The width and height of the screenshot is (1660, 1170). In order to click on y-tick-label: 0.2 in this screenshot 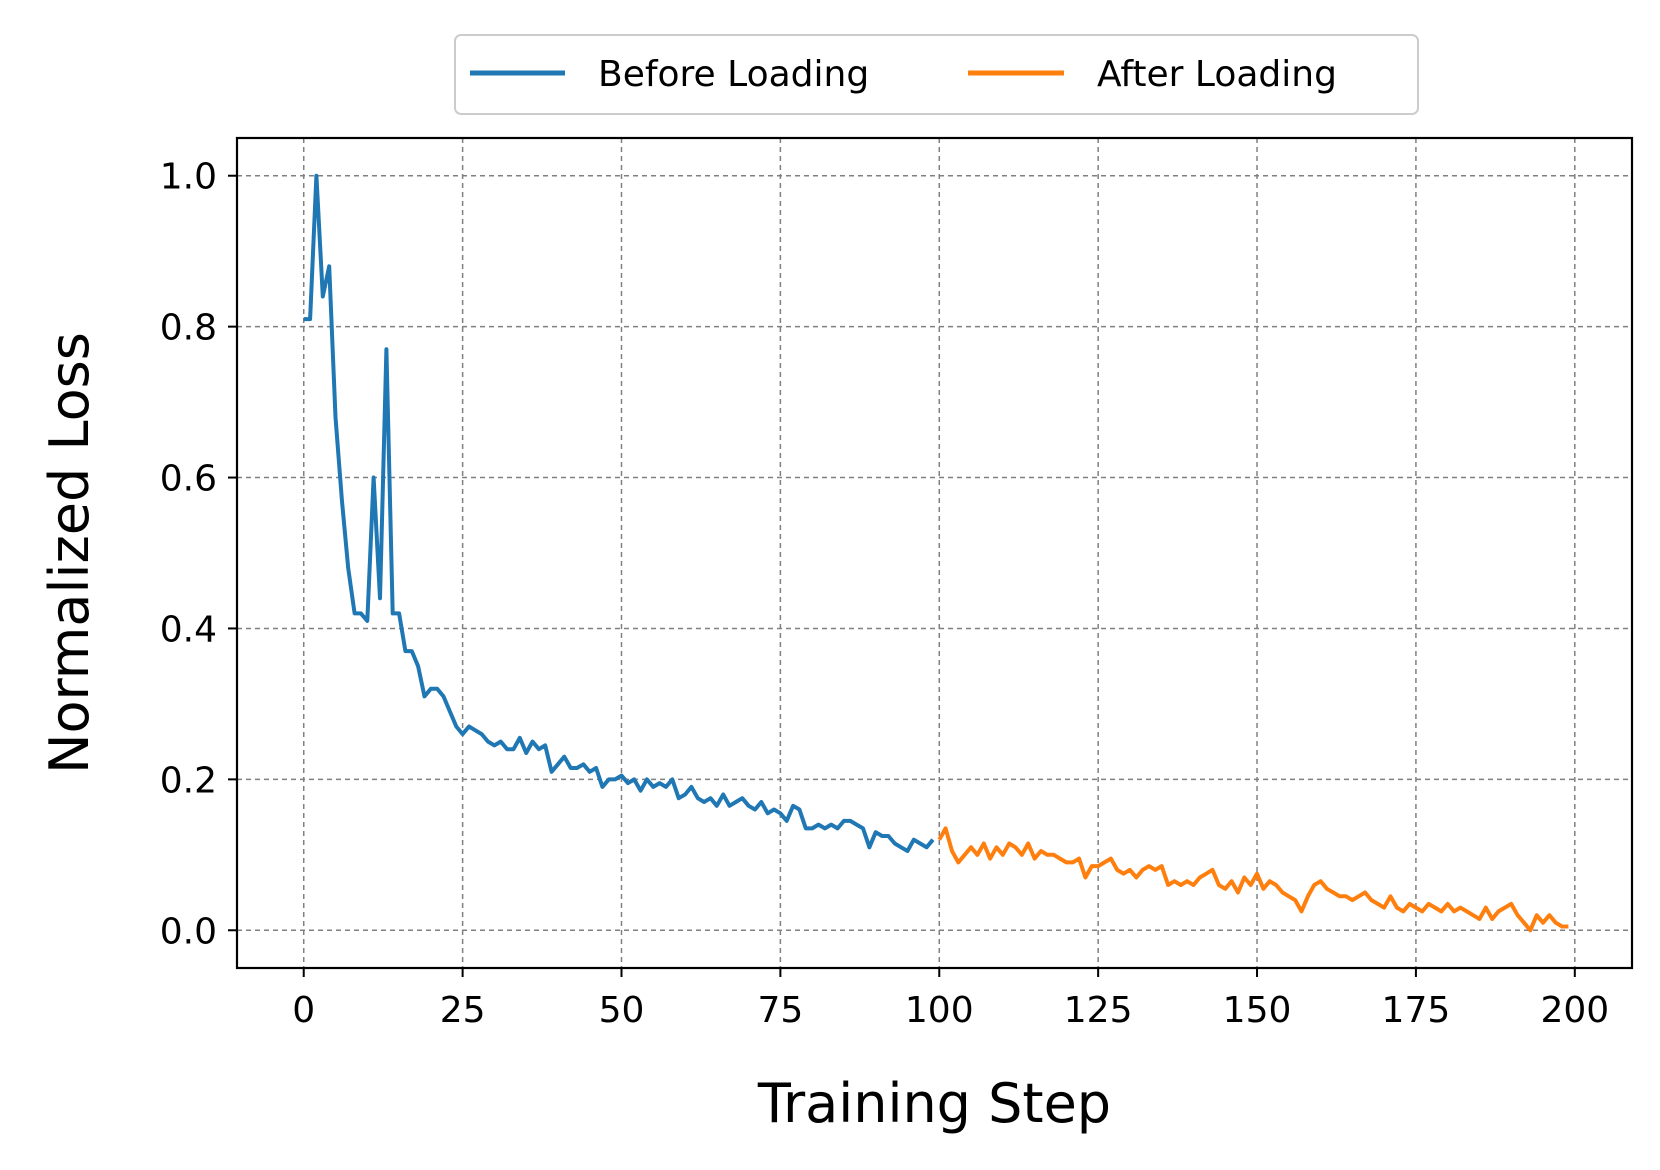, I will do `click(188, 780)`.